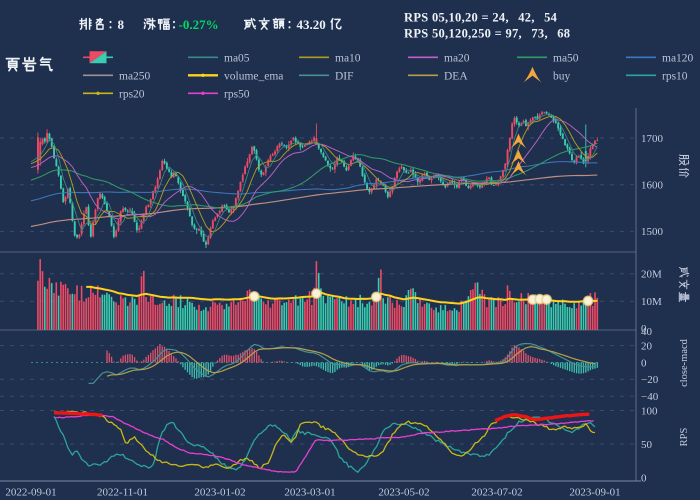 This screenshot has width=700, height=500. Describe the element at coordinates (122, 493) in the screenshot. I see `svg-text: 2022-11-01` at that location.